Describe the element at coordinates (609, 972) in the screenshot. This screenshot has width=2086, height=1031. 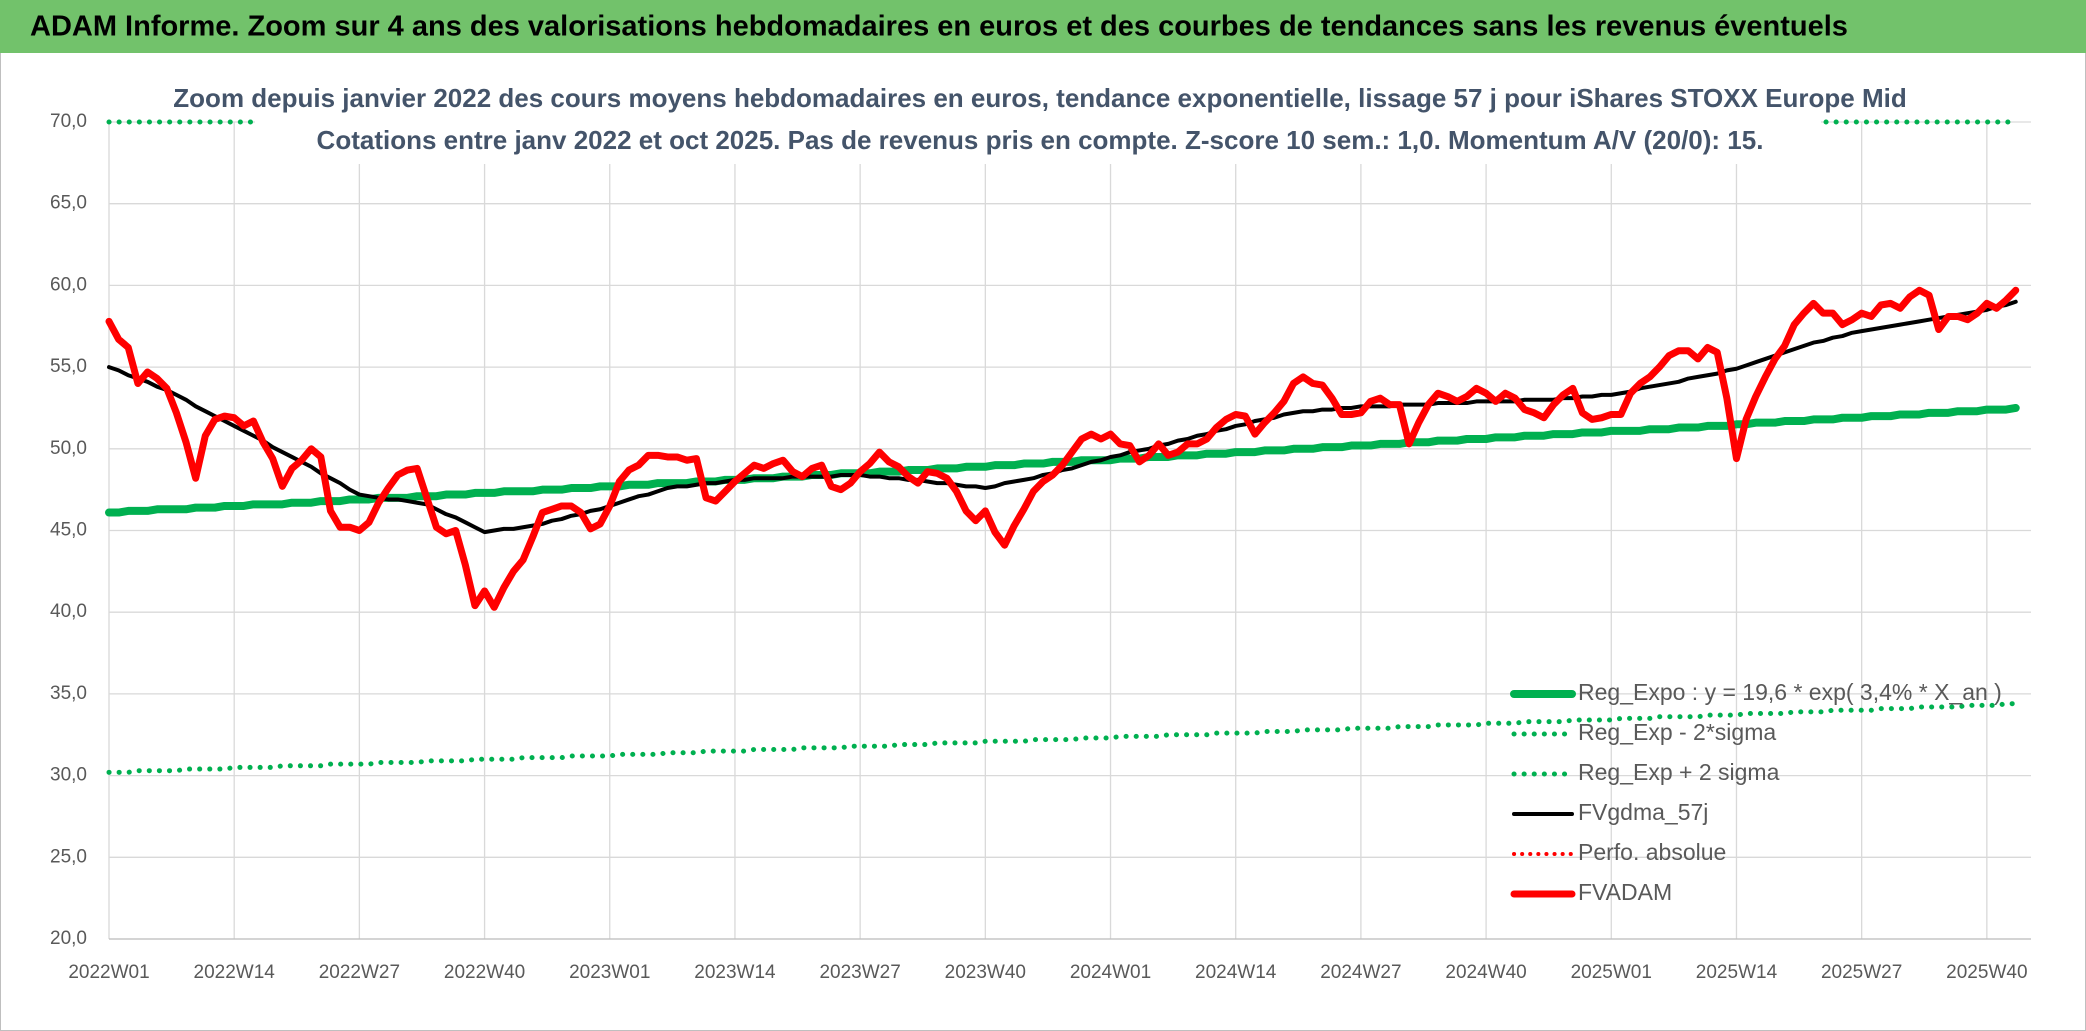
I see `x-tick-label: 2023W01` at that location.